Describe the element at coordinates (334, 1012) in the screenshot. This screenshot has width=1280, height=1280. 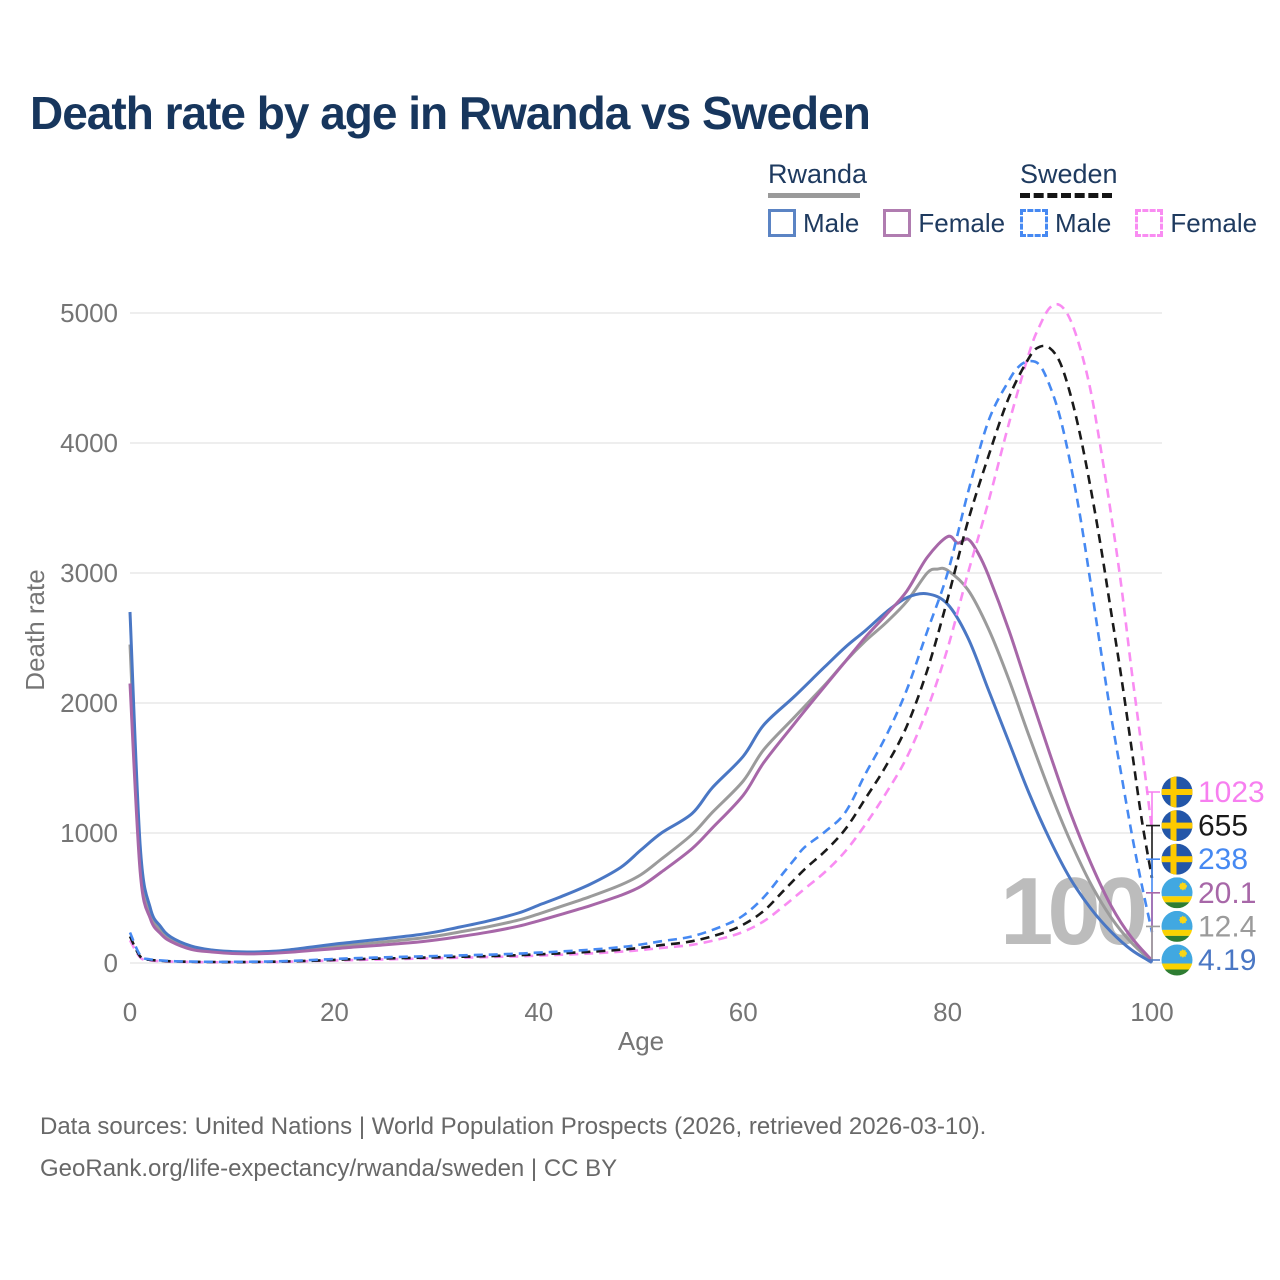
I see `x-tick-label-20: 20` at that location.